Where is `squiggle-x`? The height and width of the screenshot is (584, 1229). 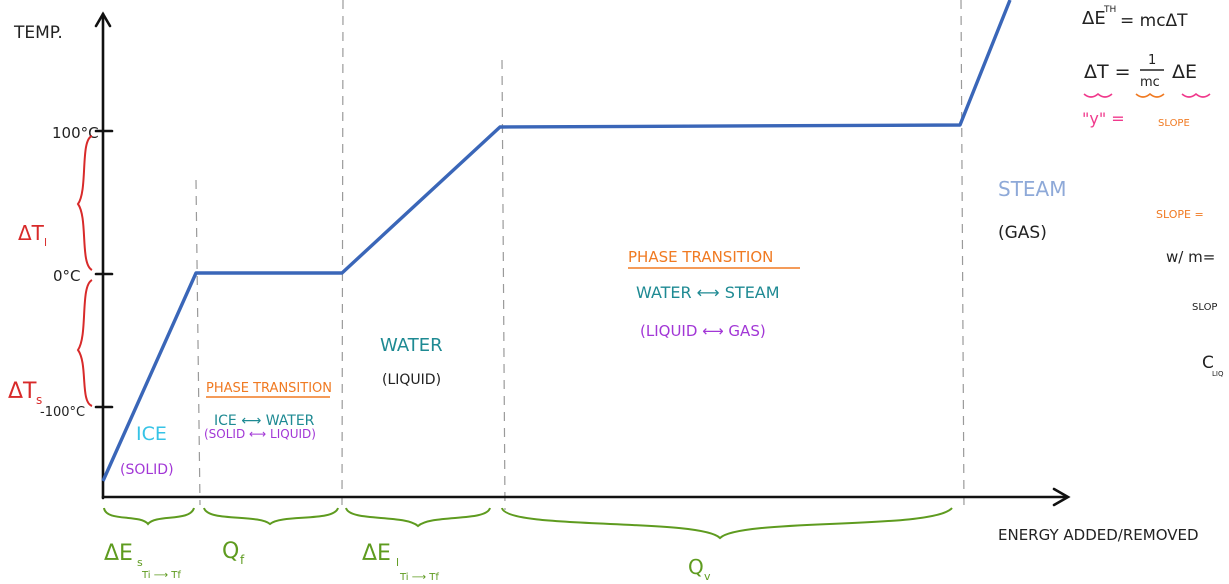 squiggle-x is located at coordinates (1196, 95).